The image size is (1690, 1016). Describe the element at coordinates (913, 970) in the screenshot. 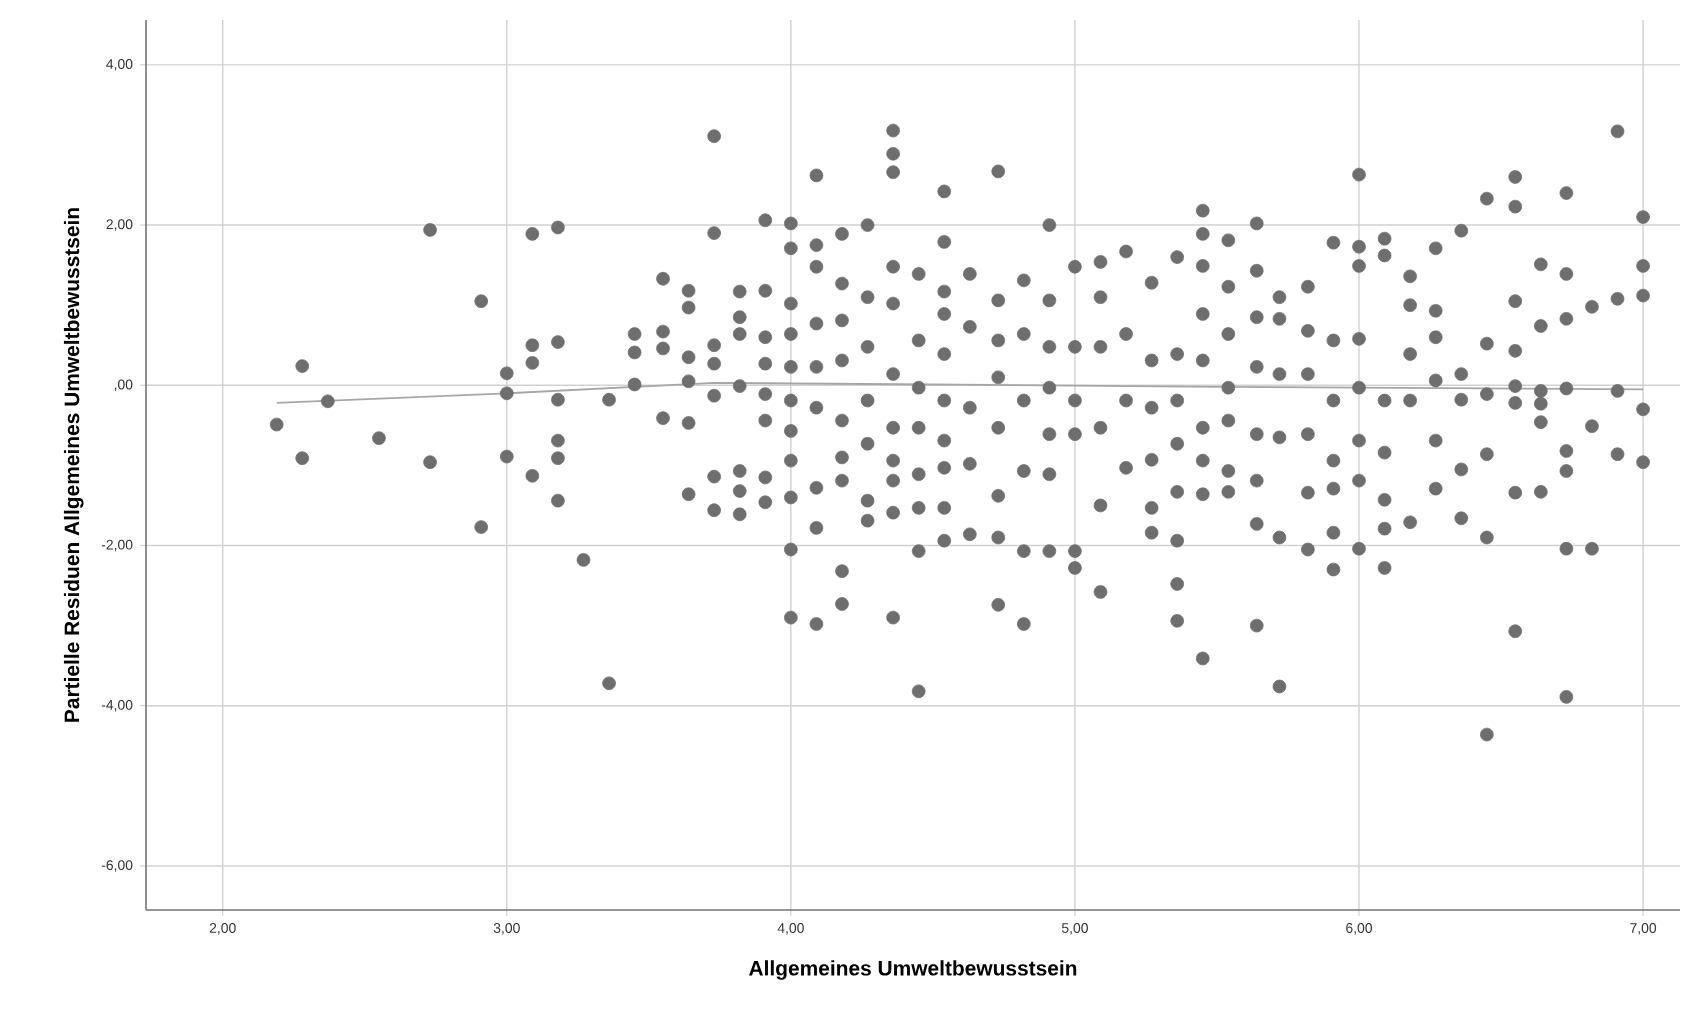

I see `x-axis-title: Allgemeines Umweltbewusstsein` at that location.